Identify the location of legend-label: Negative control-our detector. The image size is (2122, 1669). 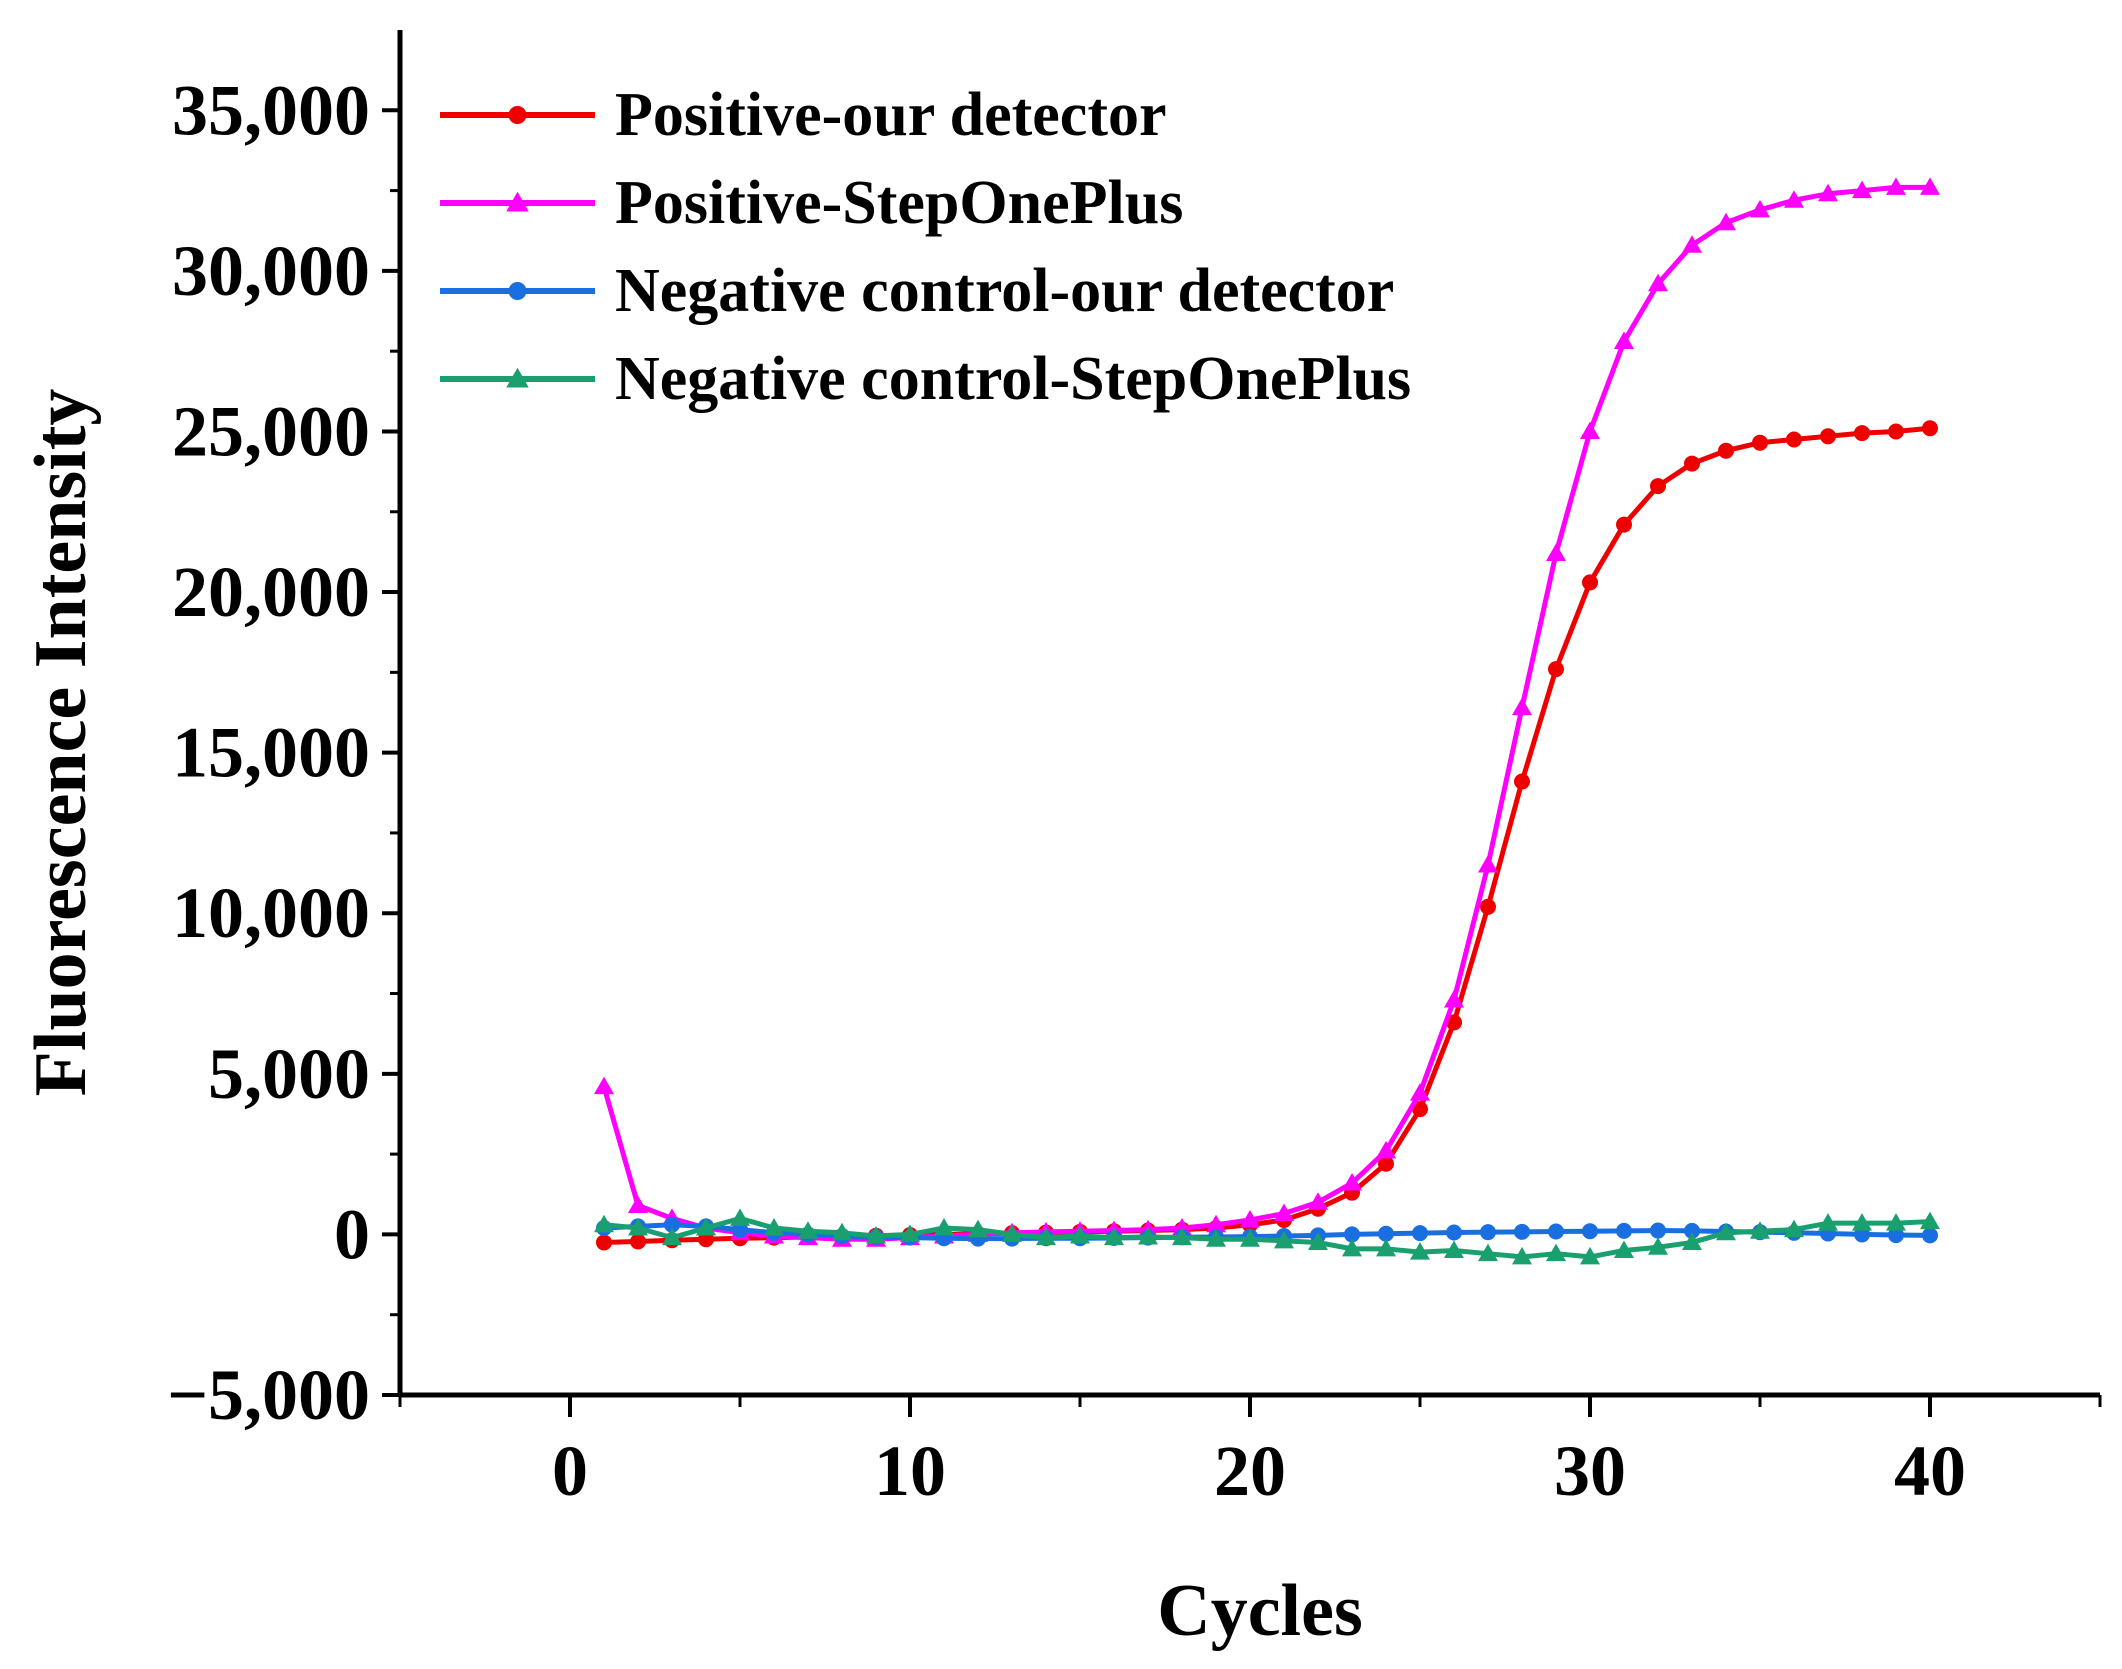
(1004, 291).